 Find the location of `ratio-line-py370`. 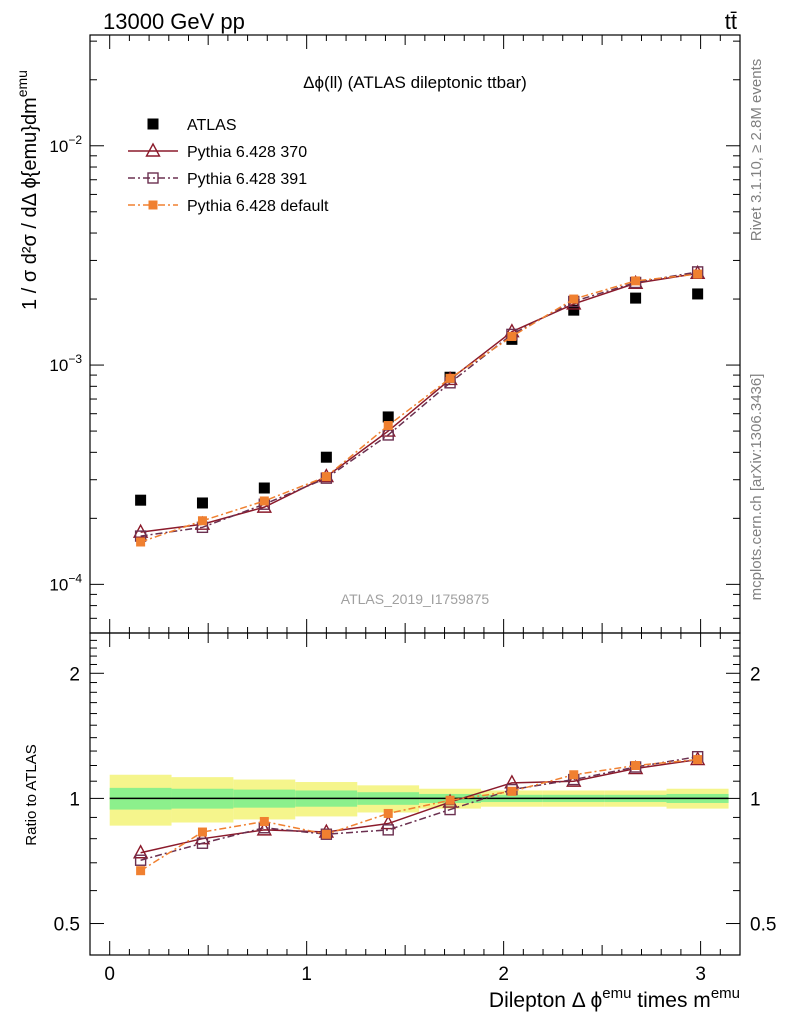

ratio-line-py370 is located at coordinates (419, 806).